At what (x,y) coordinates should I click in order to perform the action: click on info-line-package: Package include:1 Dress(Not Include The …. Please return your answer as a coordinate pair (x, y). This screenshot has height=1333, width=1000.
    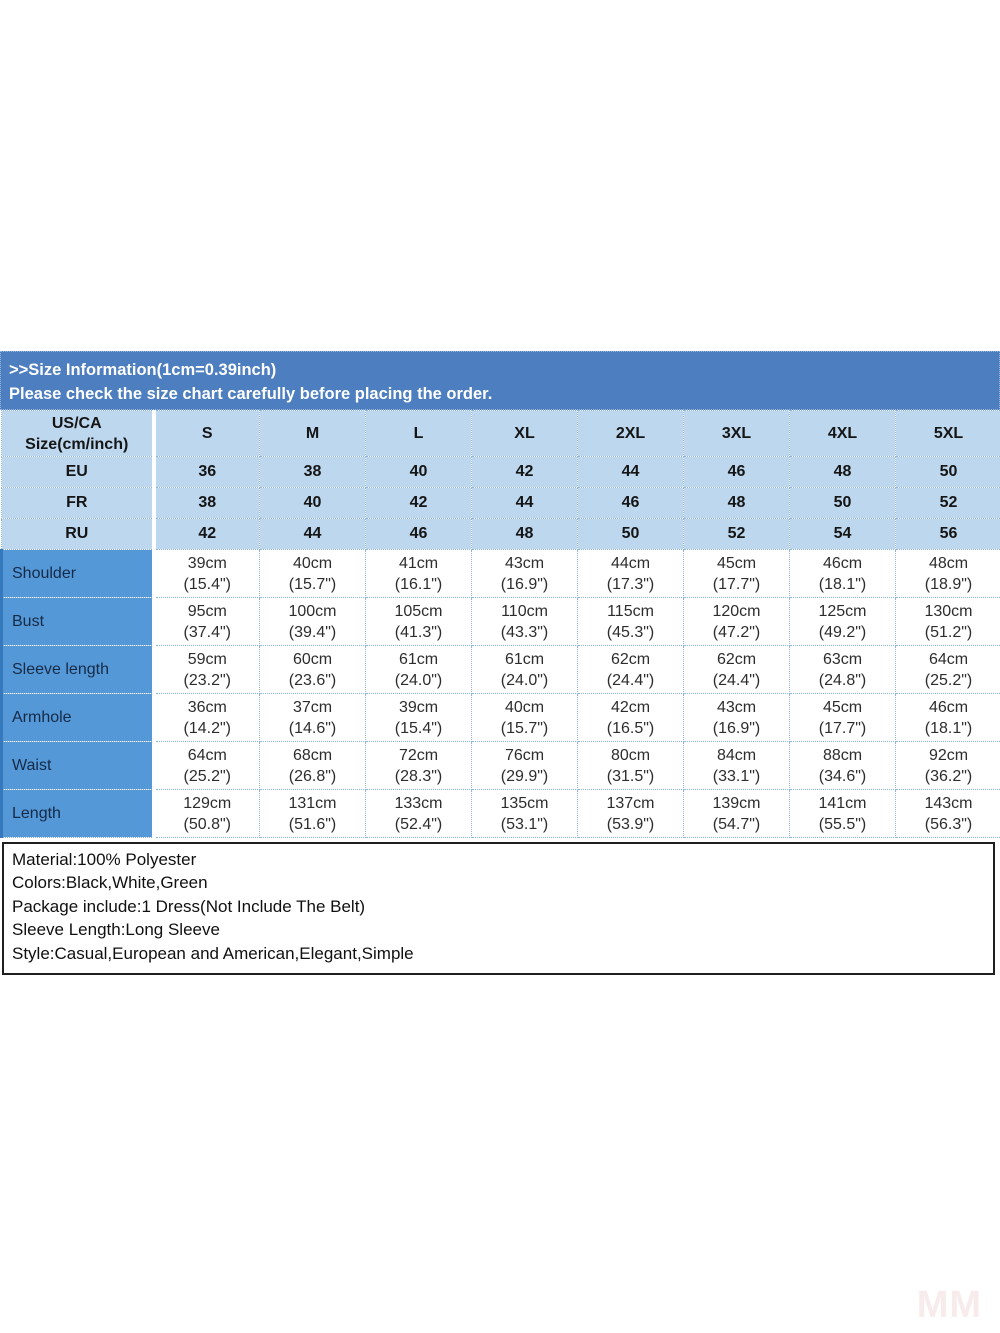
    Looking at the image, I should click on (189, 906).